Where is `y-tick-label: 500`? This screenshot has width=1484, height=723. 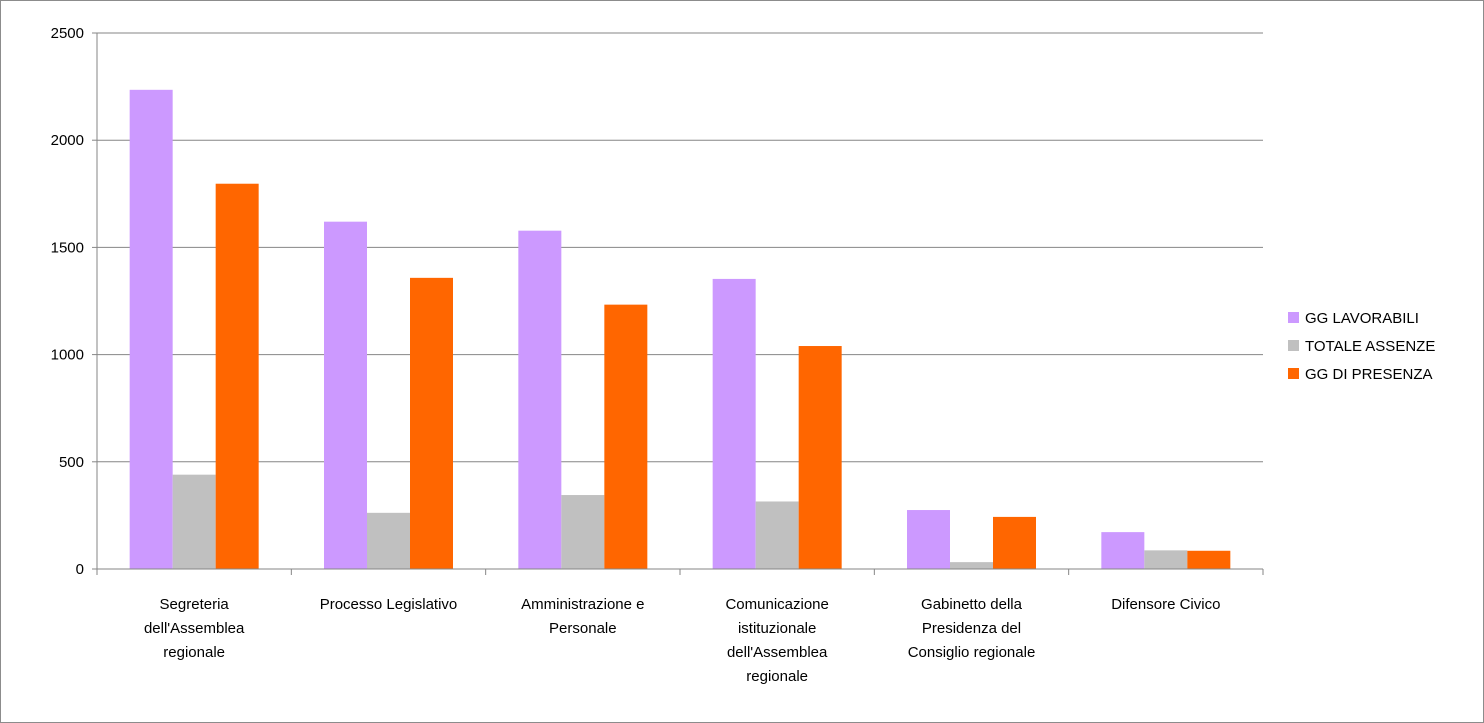 y-tick-label: 500 is located at coordinates (71, 462).